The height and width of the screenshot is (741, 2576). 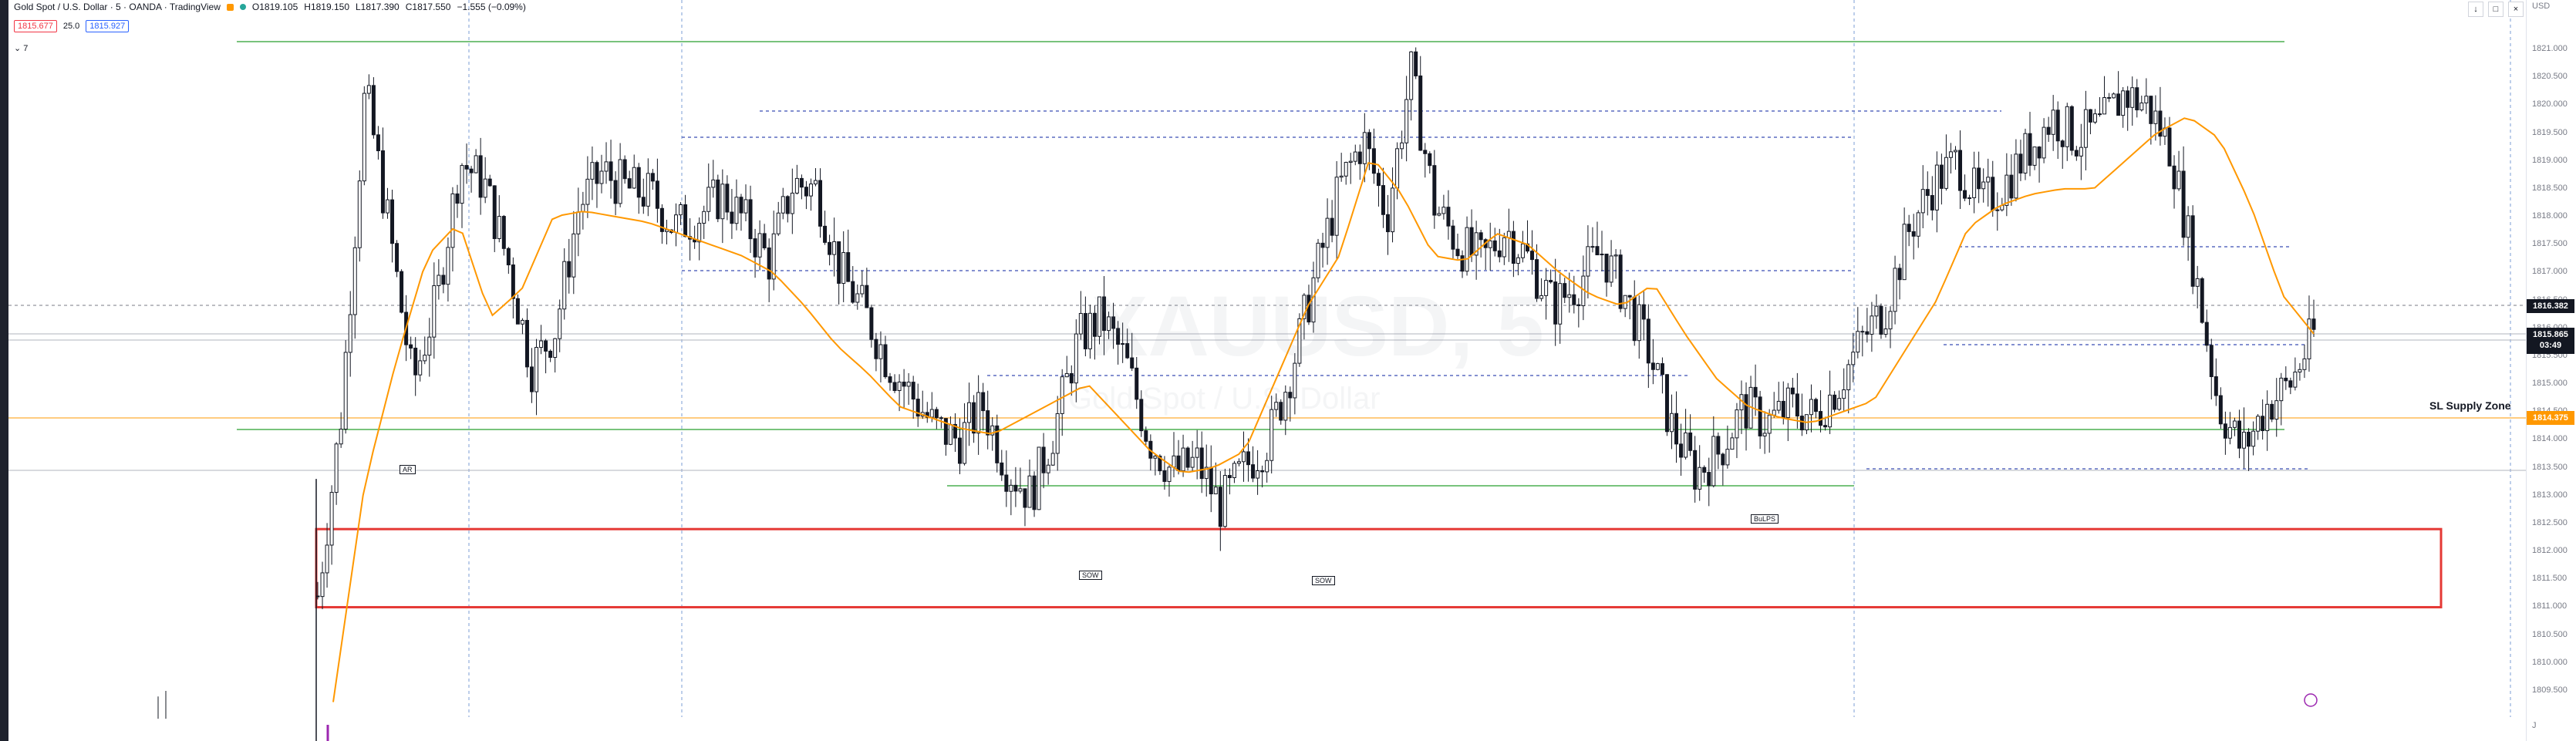 What do you see at coordinates (2550, 551) in the screenshot?
I see `axis-tick-label: 1812.000` at bounding box center [2550, 551].